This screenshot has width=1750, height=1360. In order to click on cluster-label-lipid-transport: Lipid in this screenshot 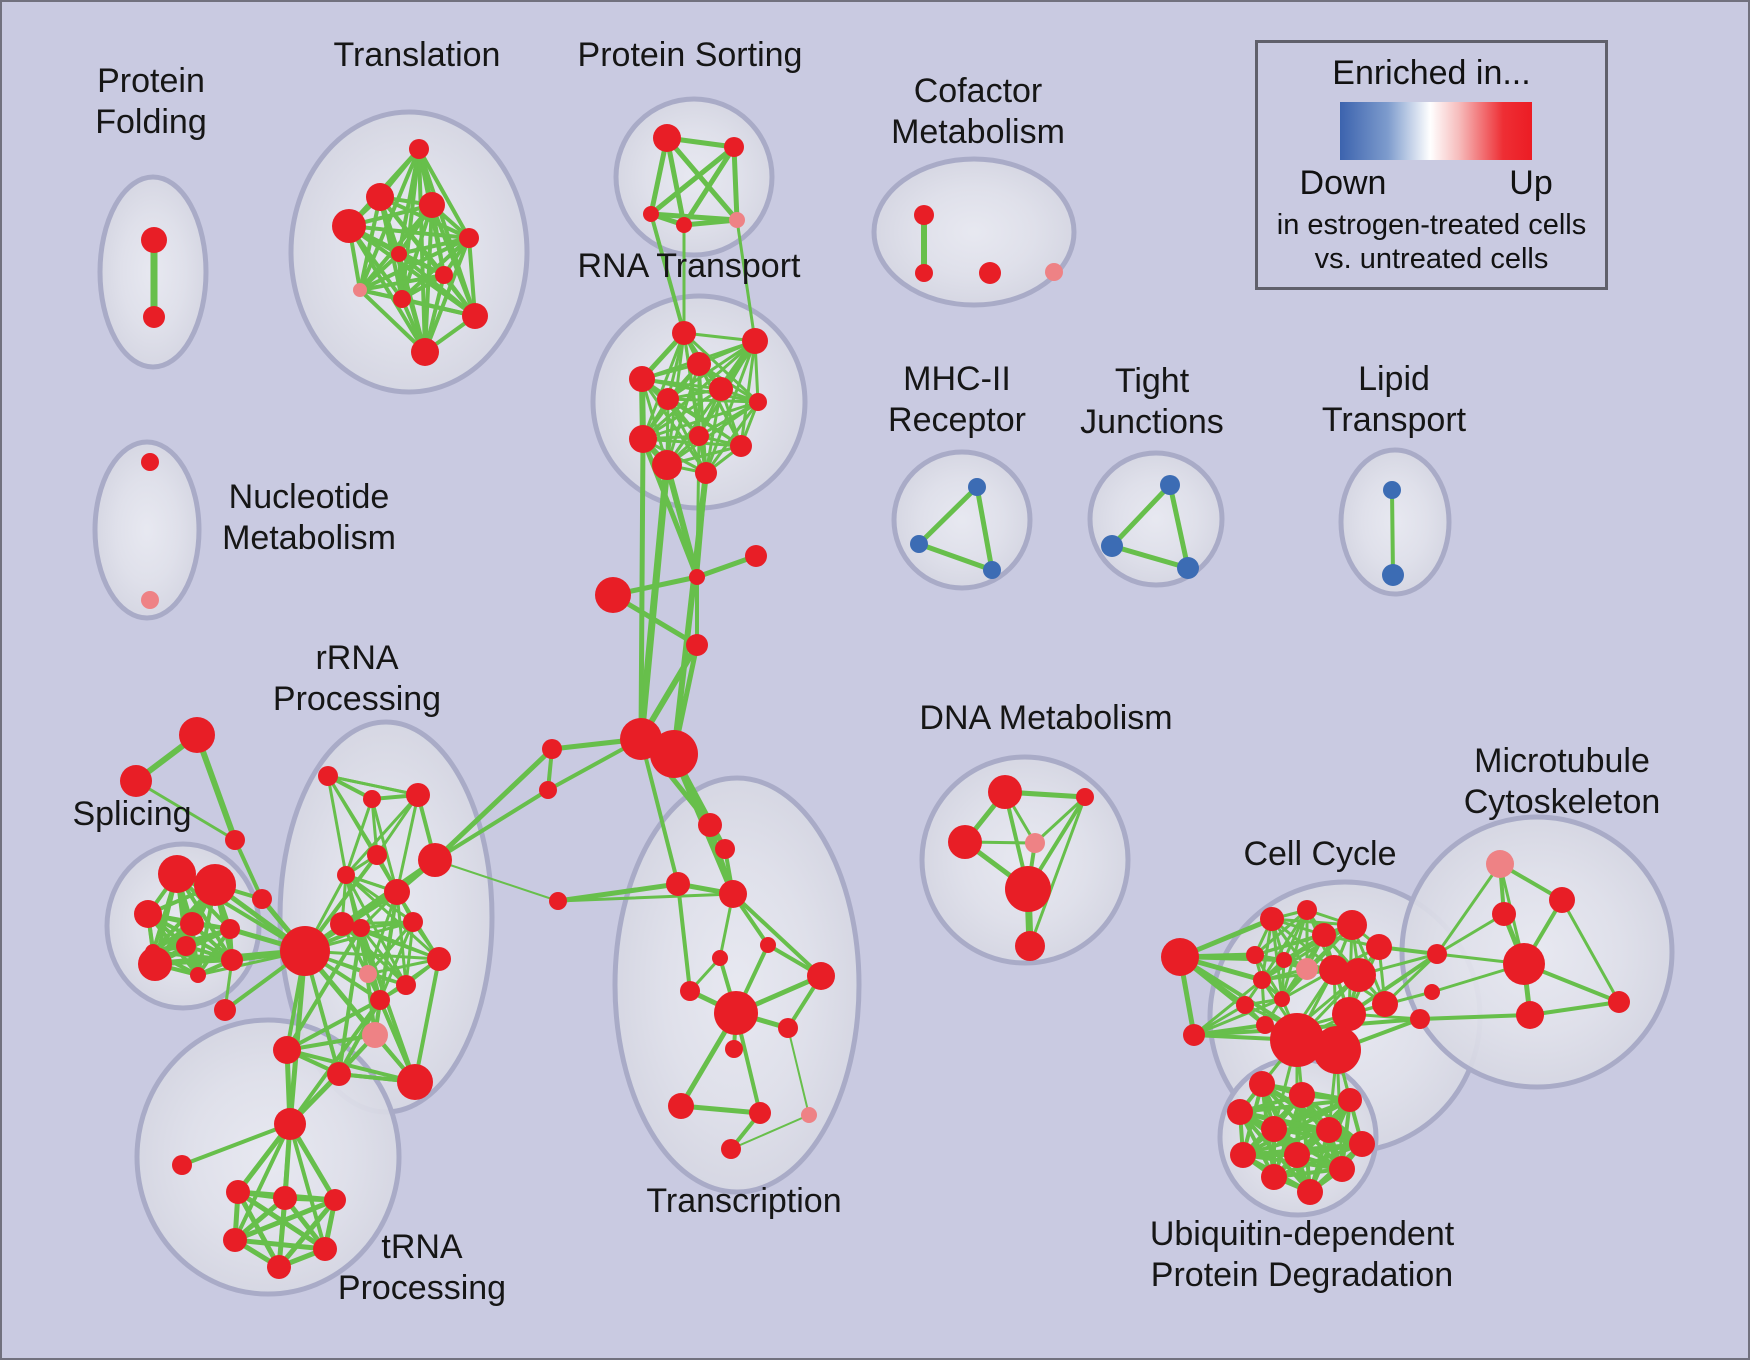, I will do `click(1394, 379)`.